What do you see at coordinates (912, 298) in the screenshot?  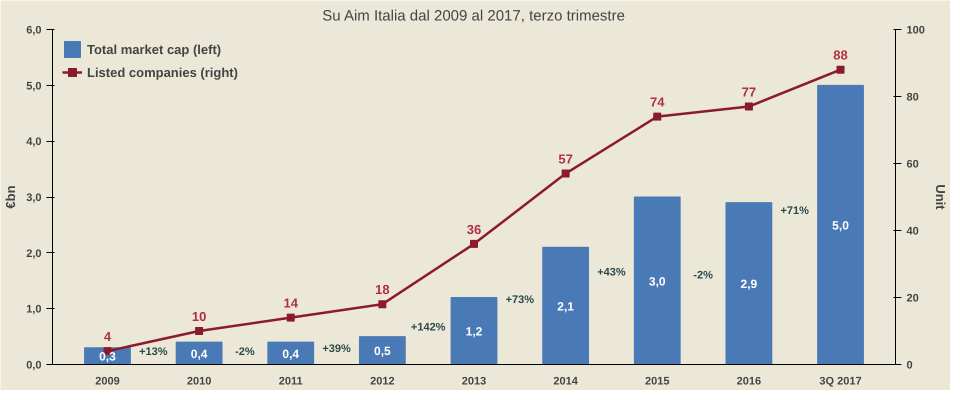 I see `y2-tick-label: 20` at bounding box center [912, 298].